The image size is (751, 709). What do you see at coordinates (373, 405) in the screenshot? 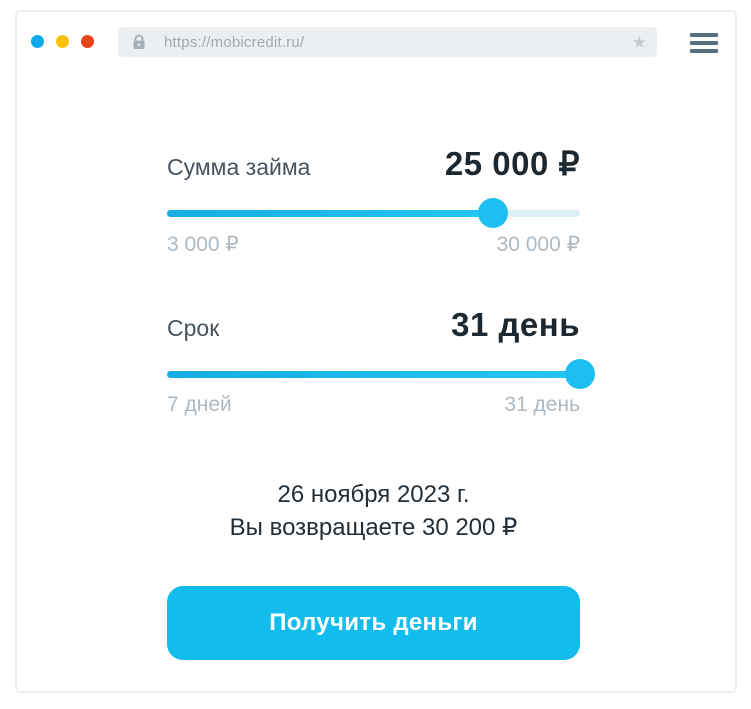
I see `term-range-labels: 7 дней 31 день` at bounding box center [373, 405].